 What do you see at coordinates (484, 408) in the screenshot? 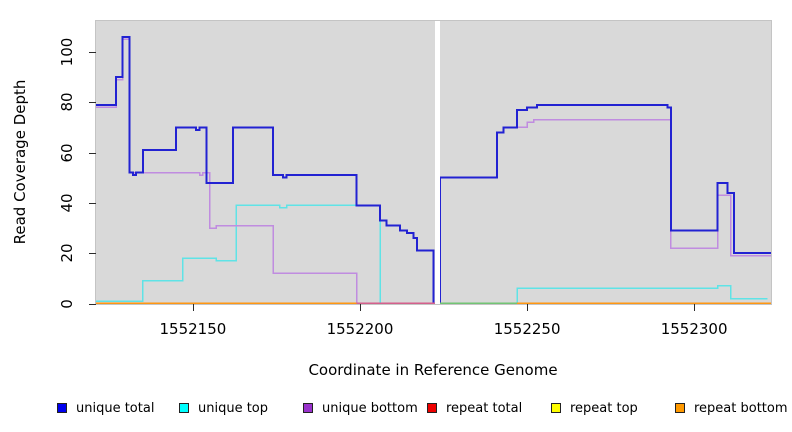
I see `legend-label: repeat total` at bounding box center [484, 408].